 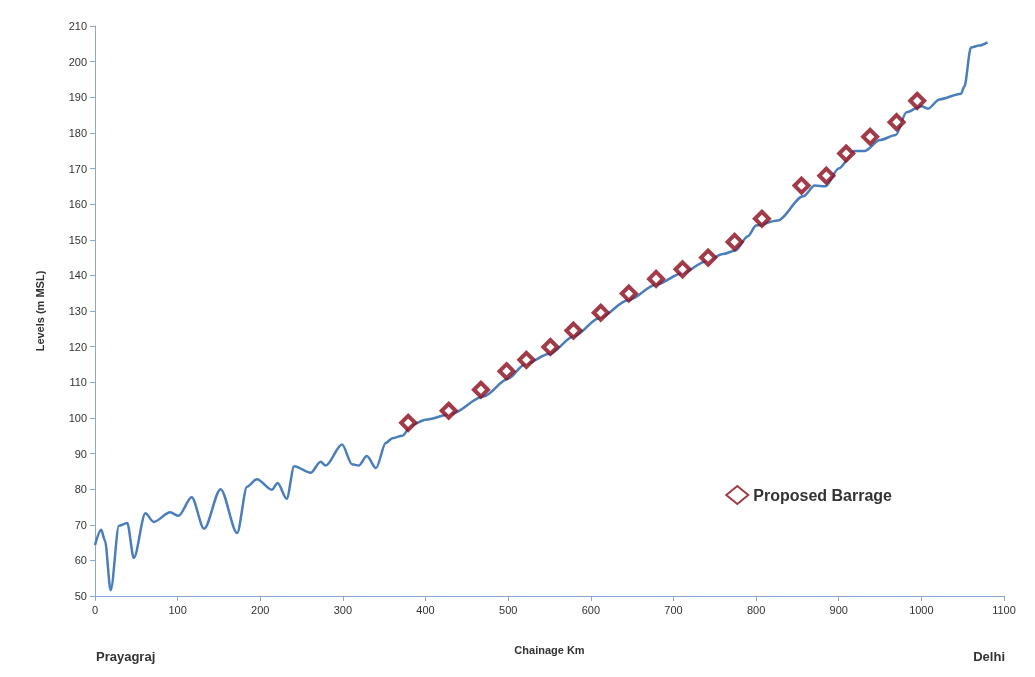 What do you see at coordinates (39, 311) in the screenshot?
I see `y-axis-title: Levels (m MSL)` at bounding box center [39, 311].